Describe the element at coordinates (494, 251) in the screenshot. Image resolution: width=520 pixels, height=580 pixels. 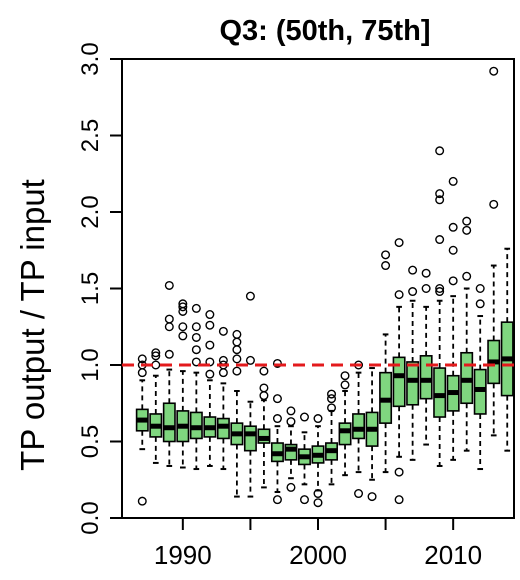
I see `box-2013` at that location.